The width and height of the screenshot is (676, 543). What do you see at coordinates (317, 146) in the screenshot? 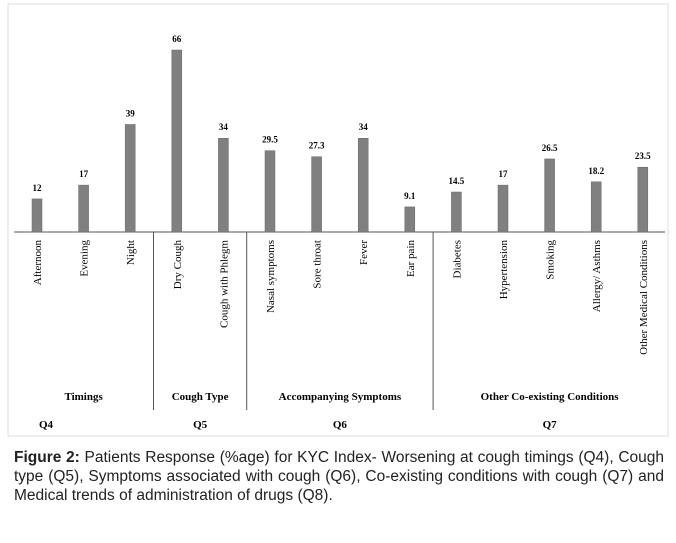
I see `value-label: 27.3` at bounding box center [317, 146].